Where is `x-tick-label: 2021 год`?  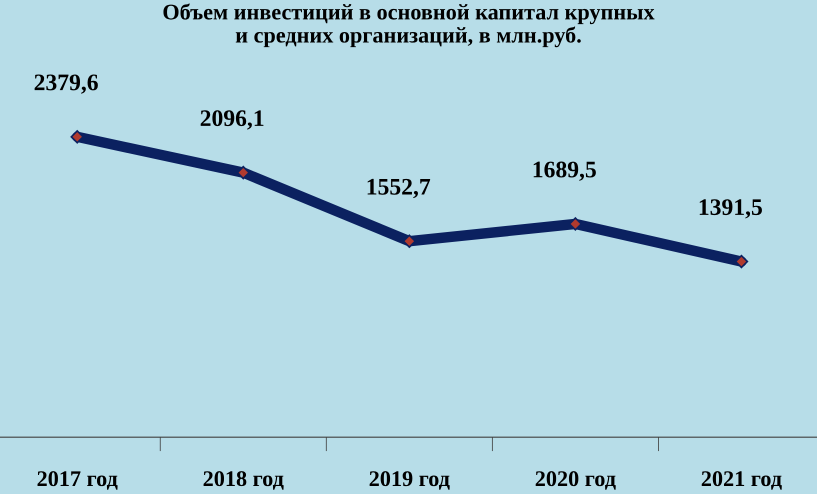 x-tick-label: 2021 год is located at coordinates (742, 480).